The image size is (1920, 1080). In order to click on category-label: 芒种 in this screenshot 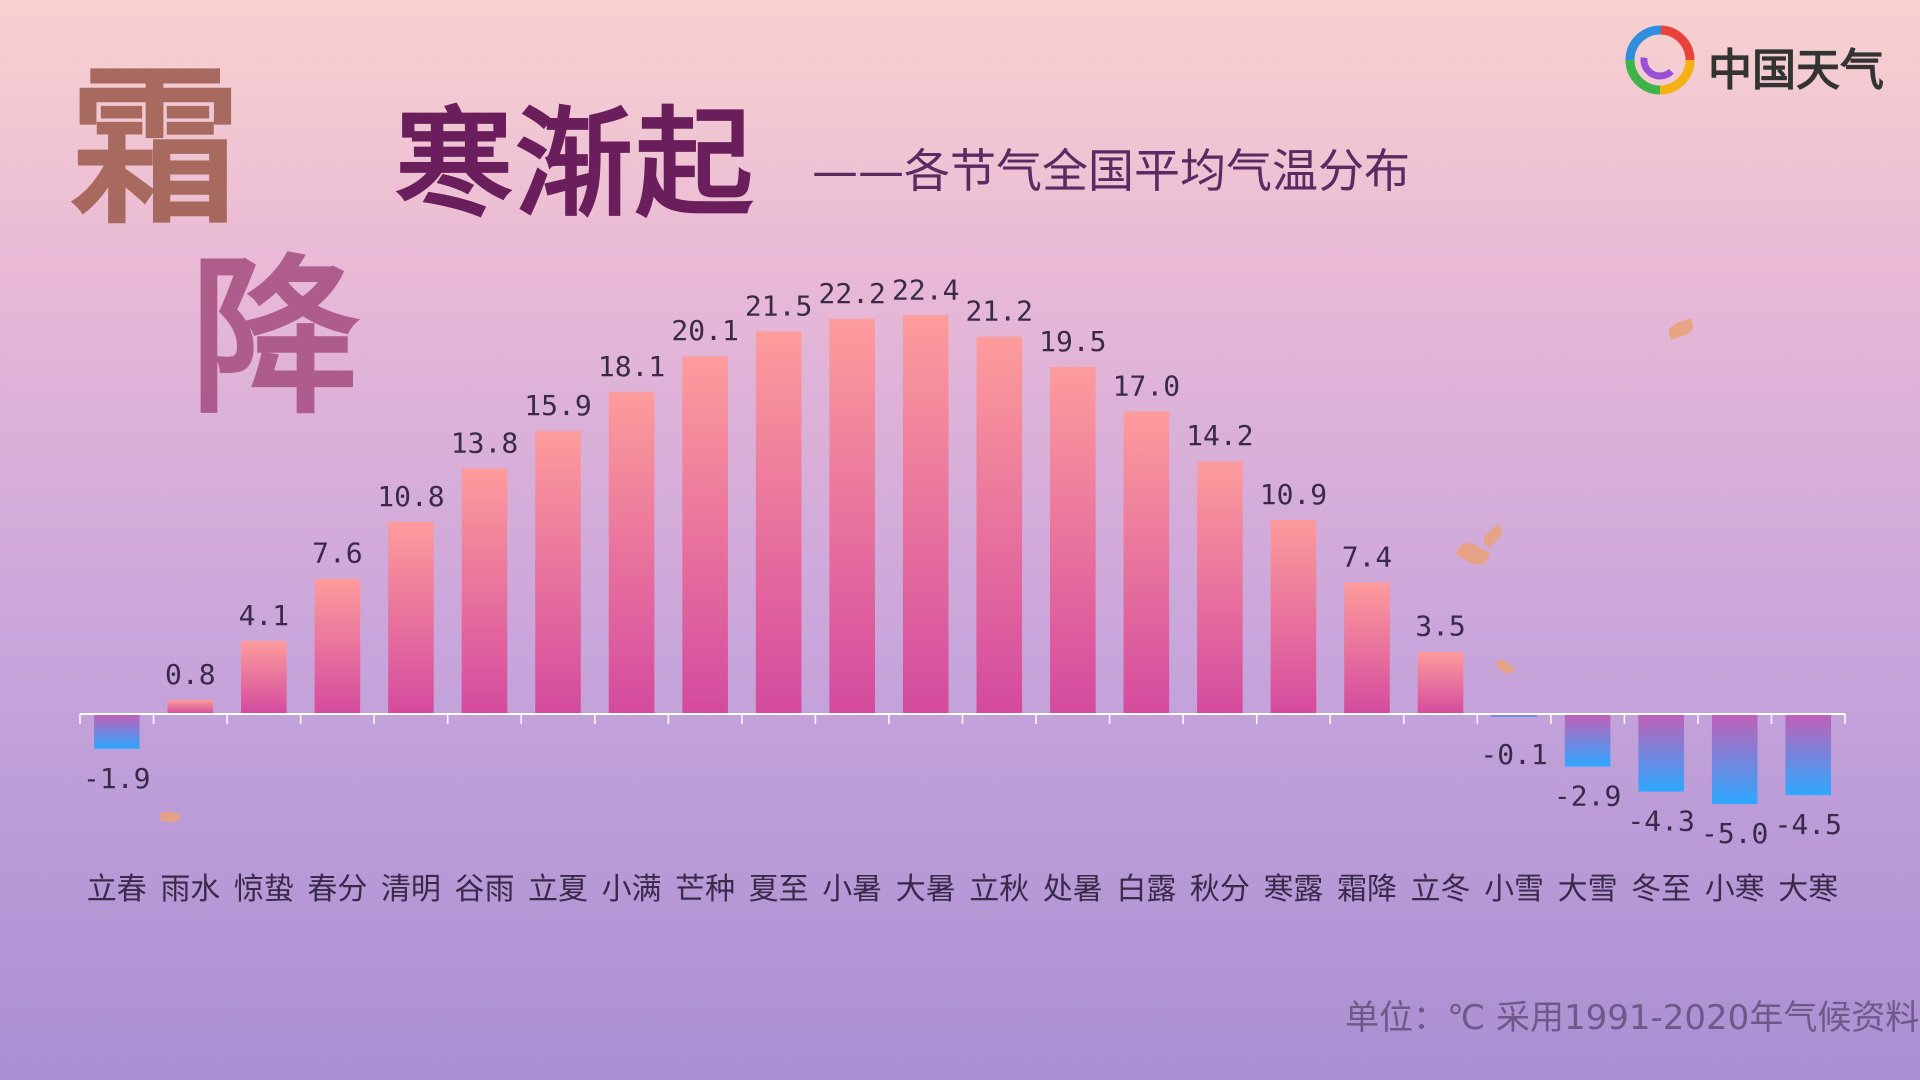, I will do `click(705, 889)`.